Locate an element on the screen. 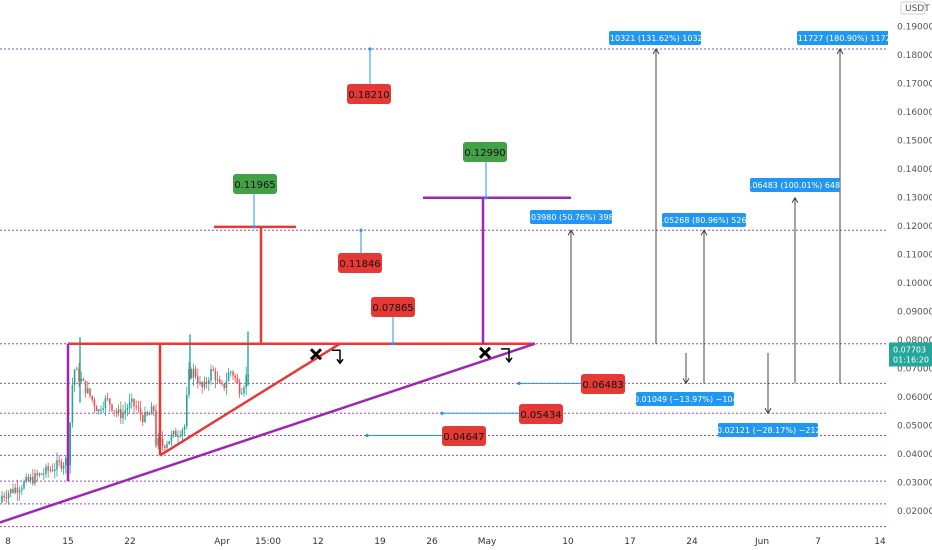  y-tick-label: 0.10000 is located at coordinates (914, 284).